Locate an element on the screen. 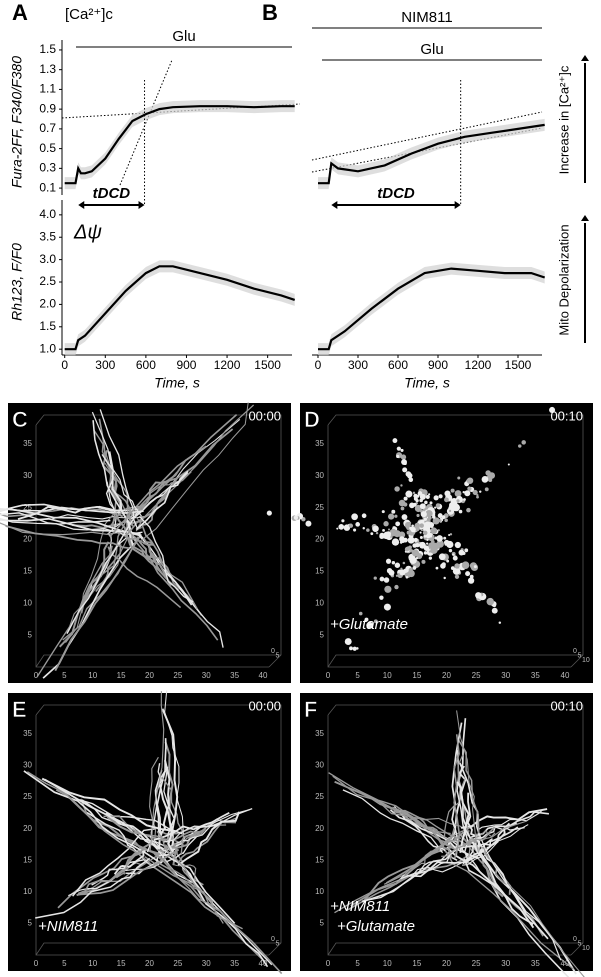 The height and width of the screenshot is (977, 601). x-tick-label: 900 is located at coordinates (438, 365).